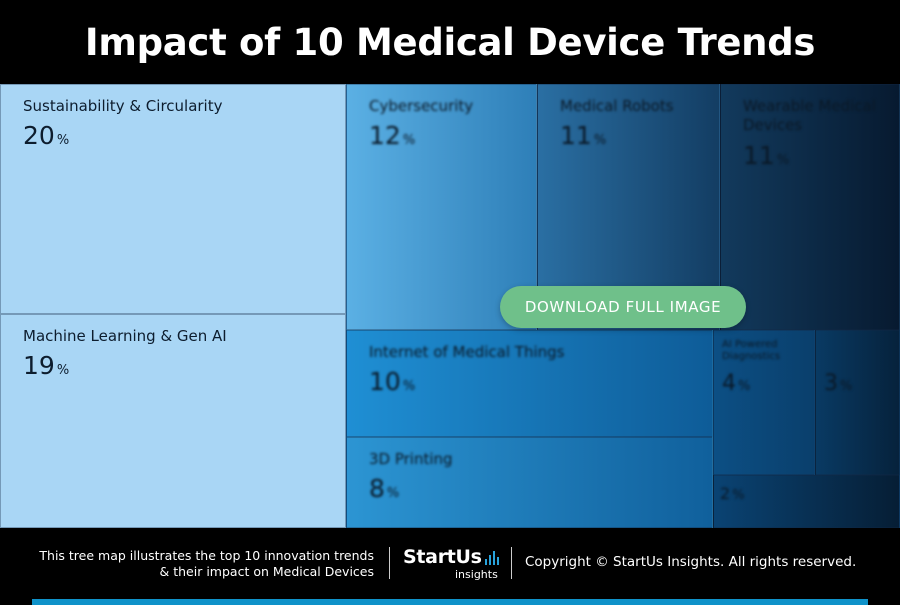  Describe the element at coordinates (385, 381) in the screenshot. I see `tile-value-number: 10` at that location.